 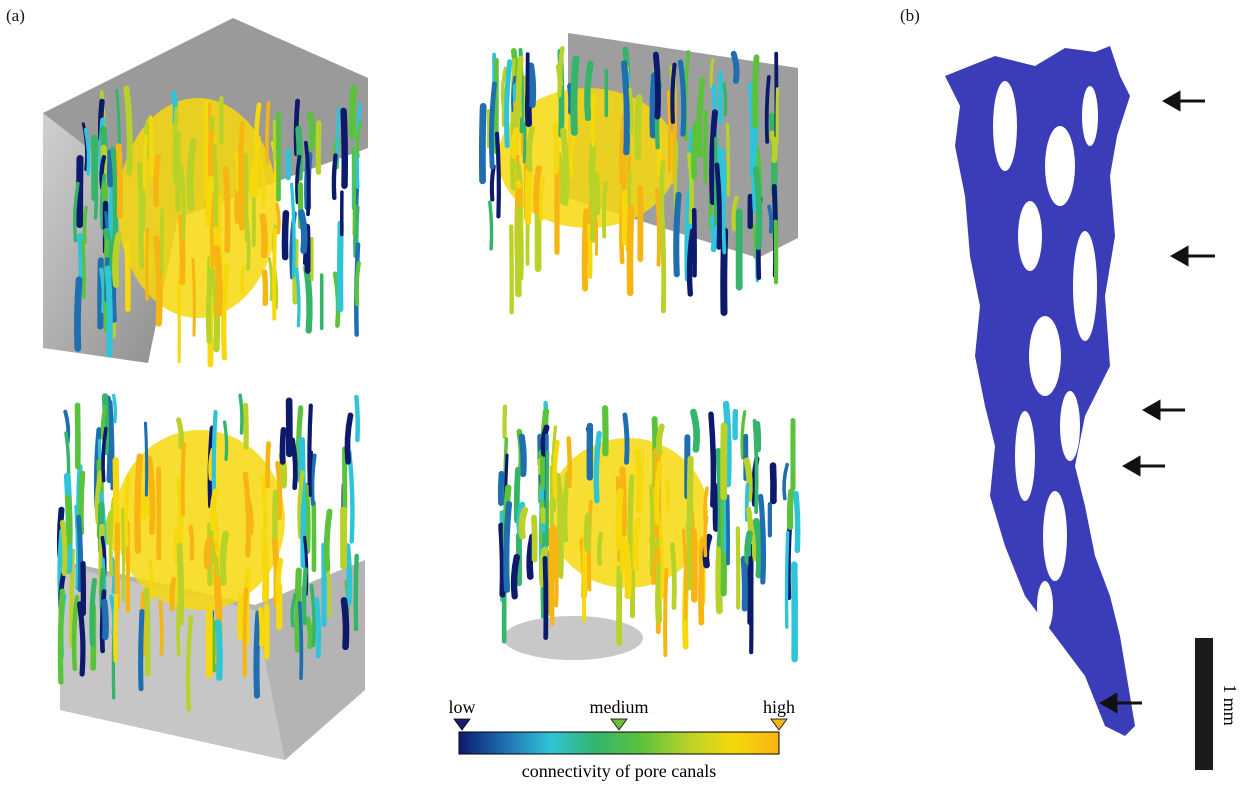 I want to click on scale-bar-label: 1 mm, so click(x=1230, y=705).